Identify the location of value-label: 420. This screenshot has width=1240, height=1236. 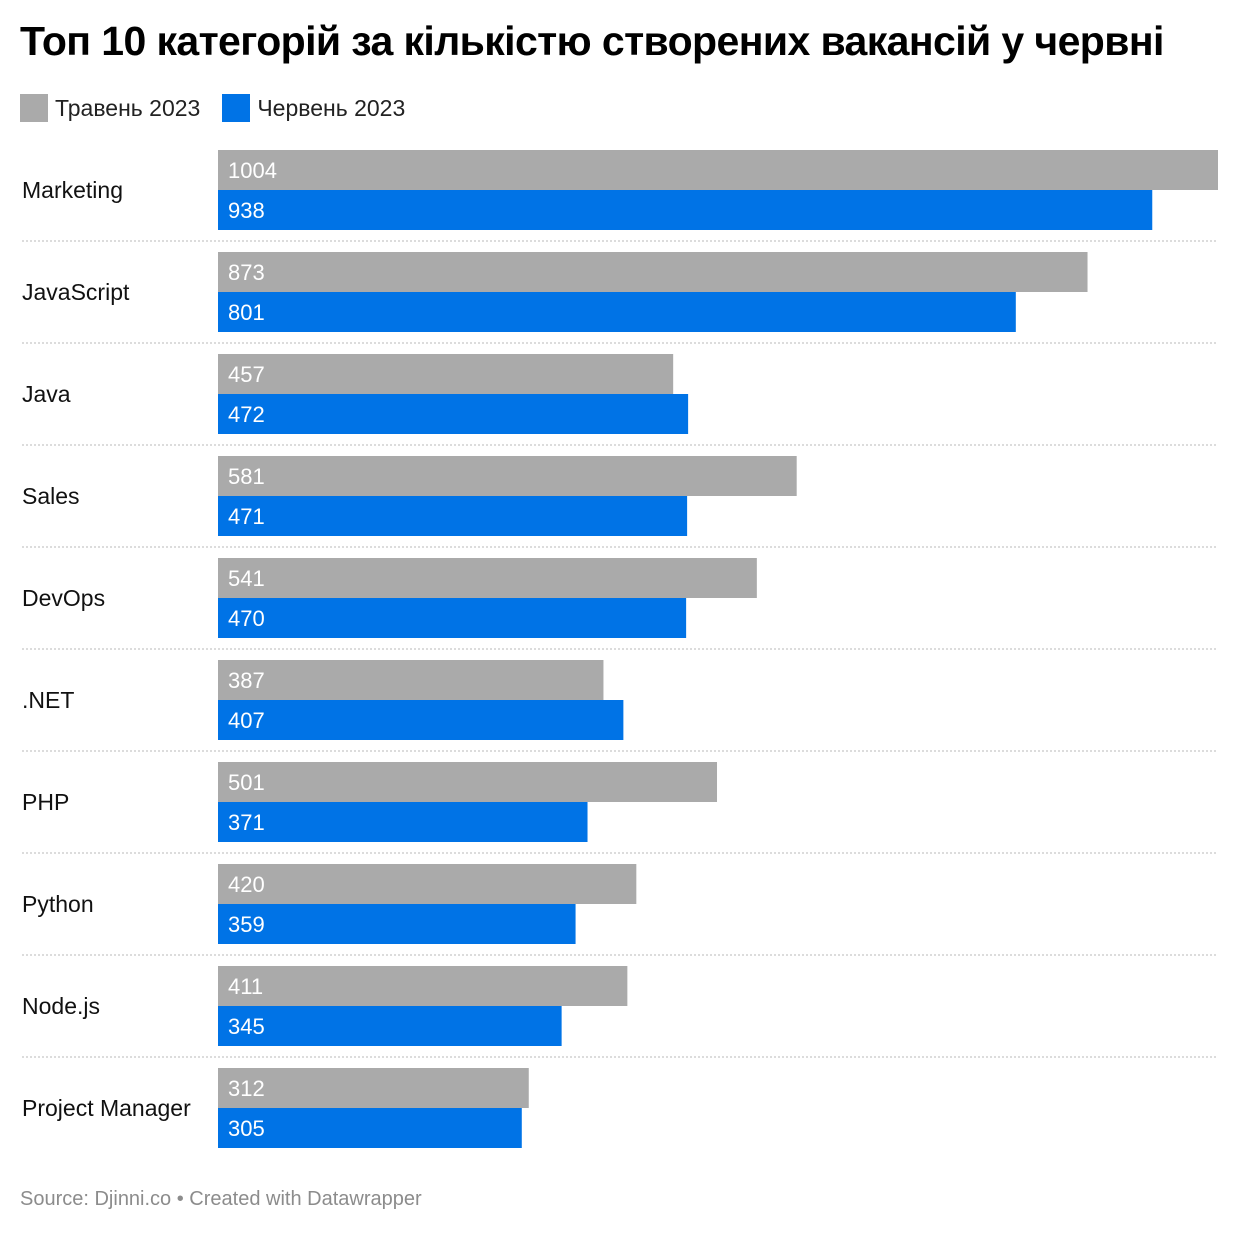
(246, 884).